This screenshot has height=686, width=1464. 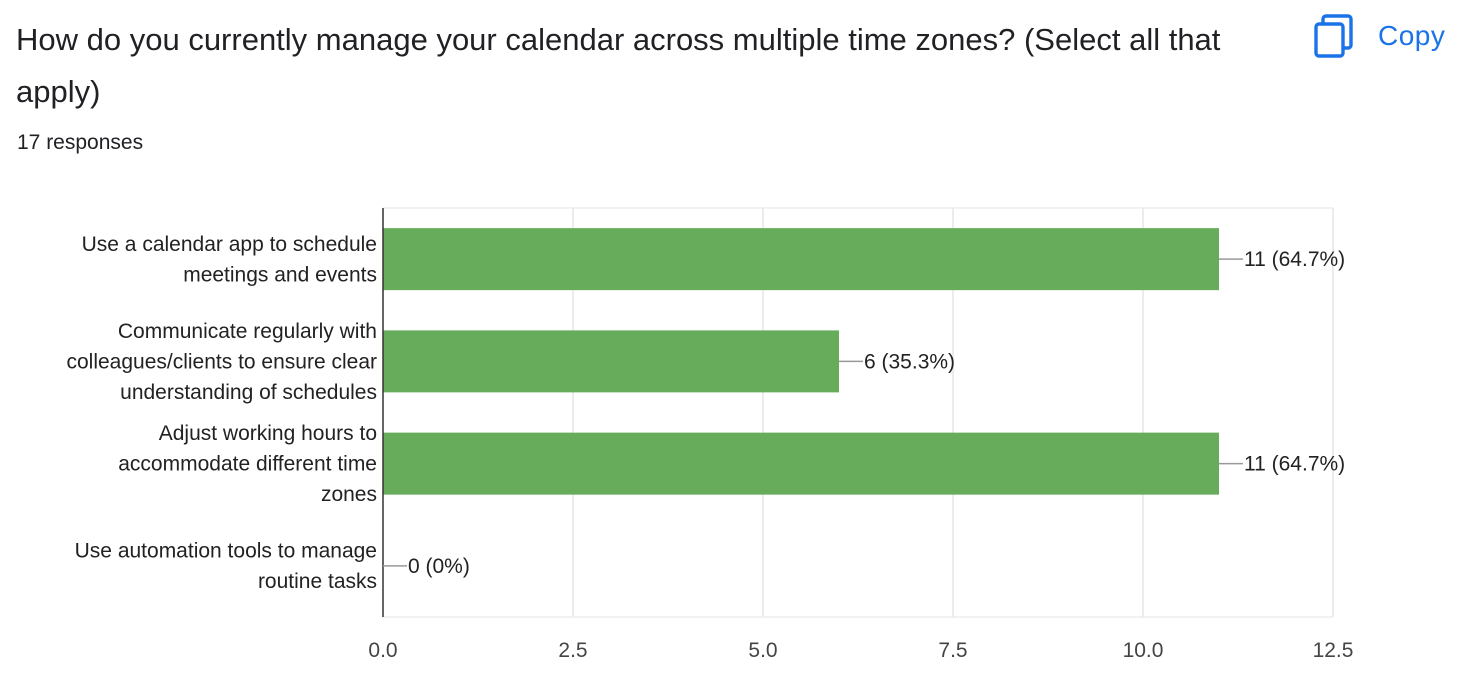 I want to click on copy-icon, so click(x=1333, y=36).